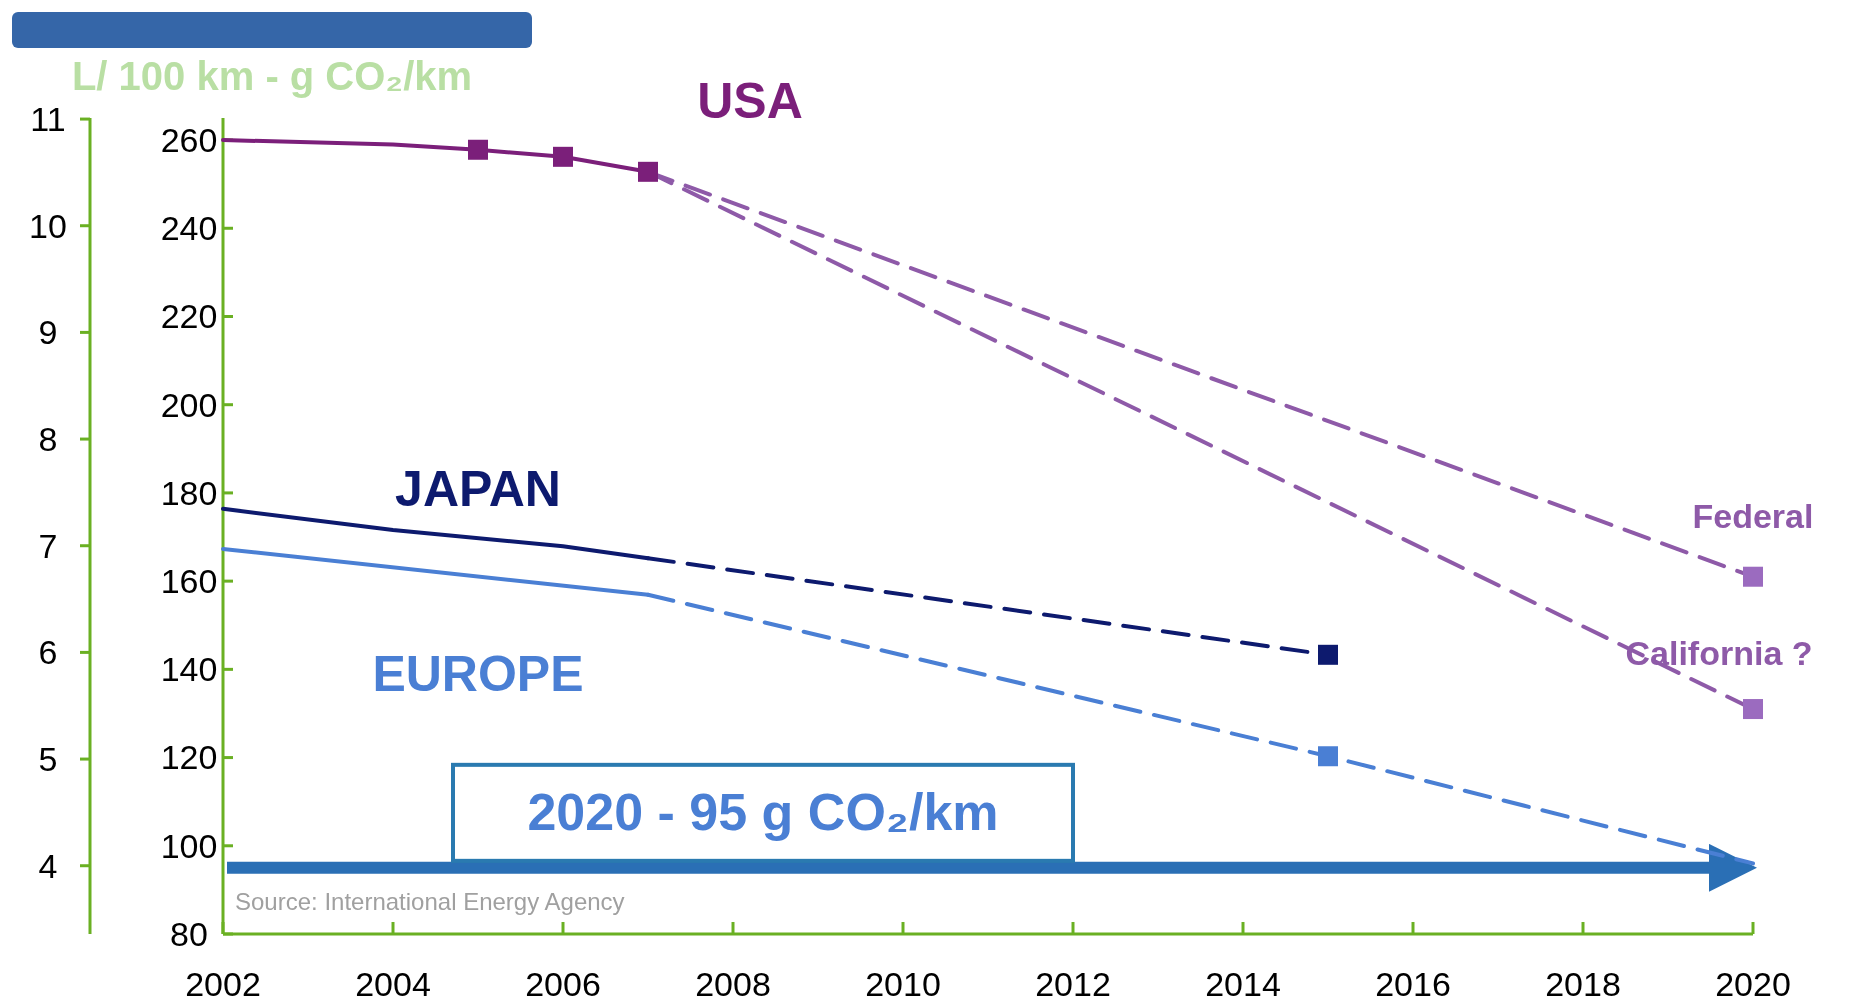  What do you see at coordinates (189, 933) in the screenshot?
I see `y-tick-label: 80` at bounding box center [189, 933].